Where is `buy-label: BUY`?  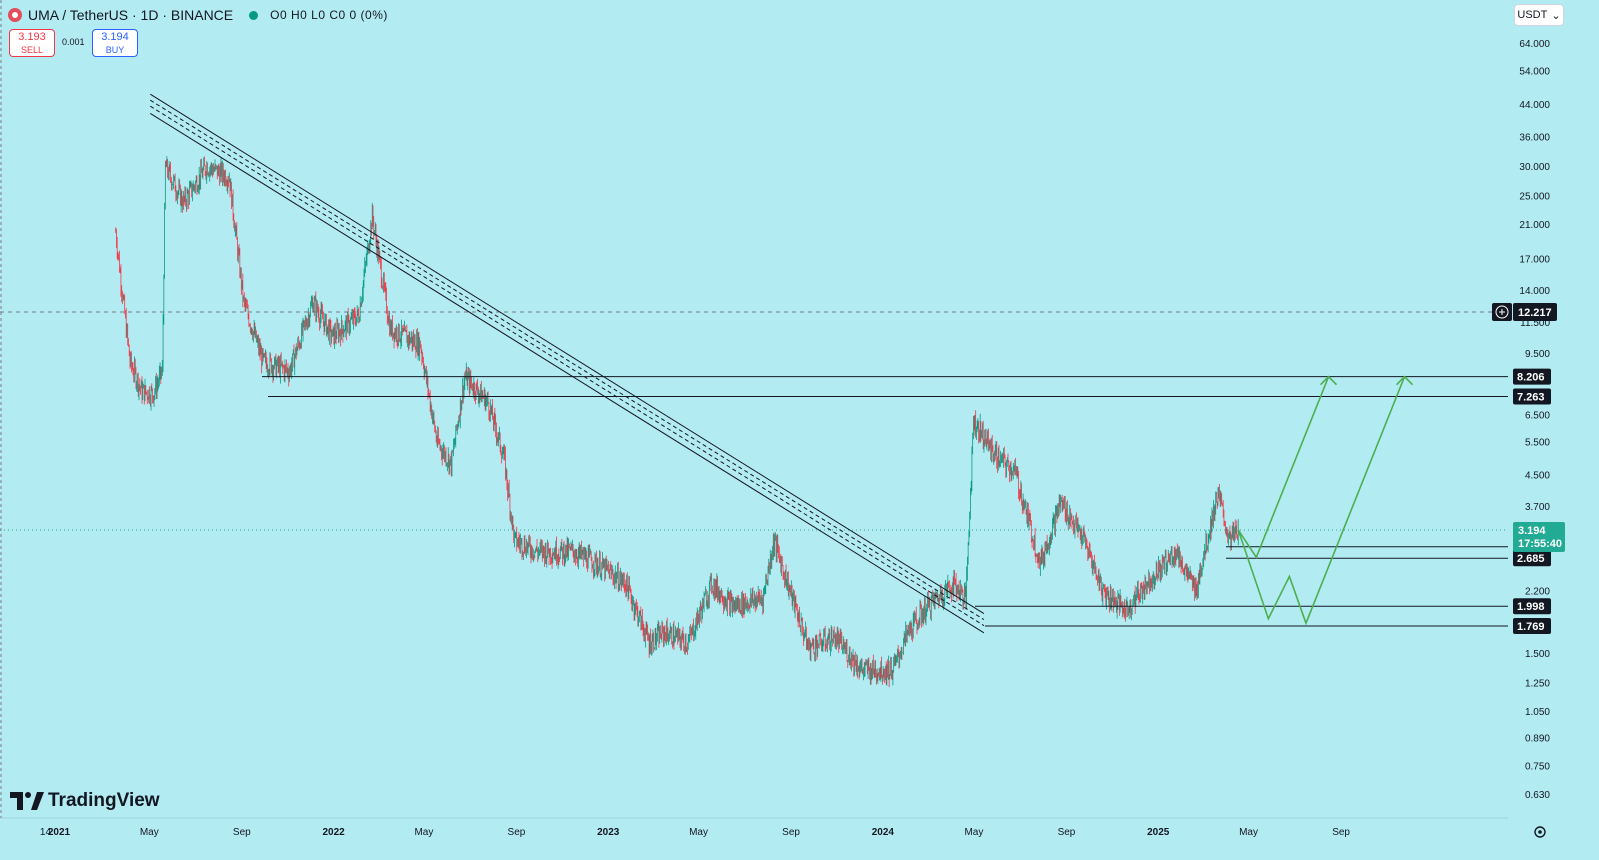 buy-label: BUY is located at coordinates (115, 50).